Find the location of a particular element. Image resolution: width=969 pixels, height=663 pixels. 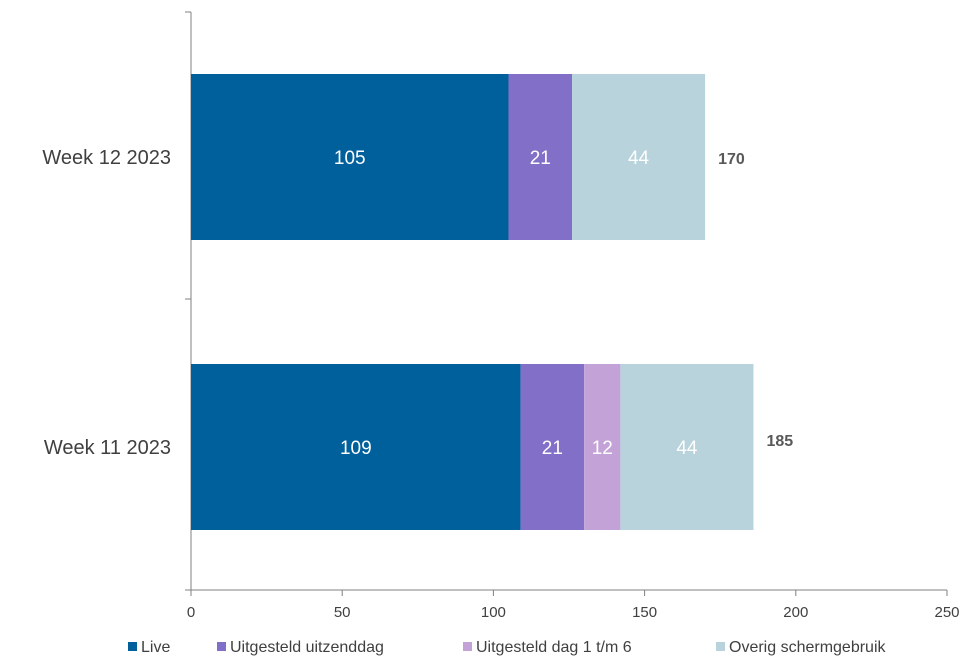

total-label: 185 is located at coordinates (779, 441).